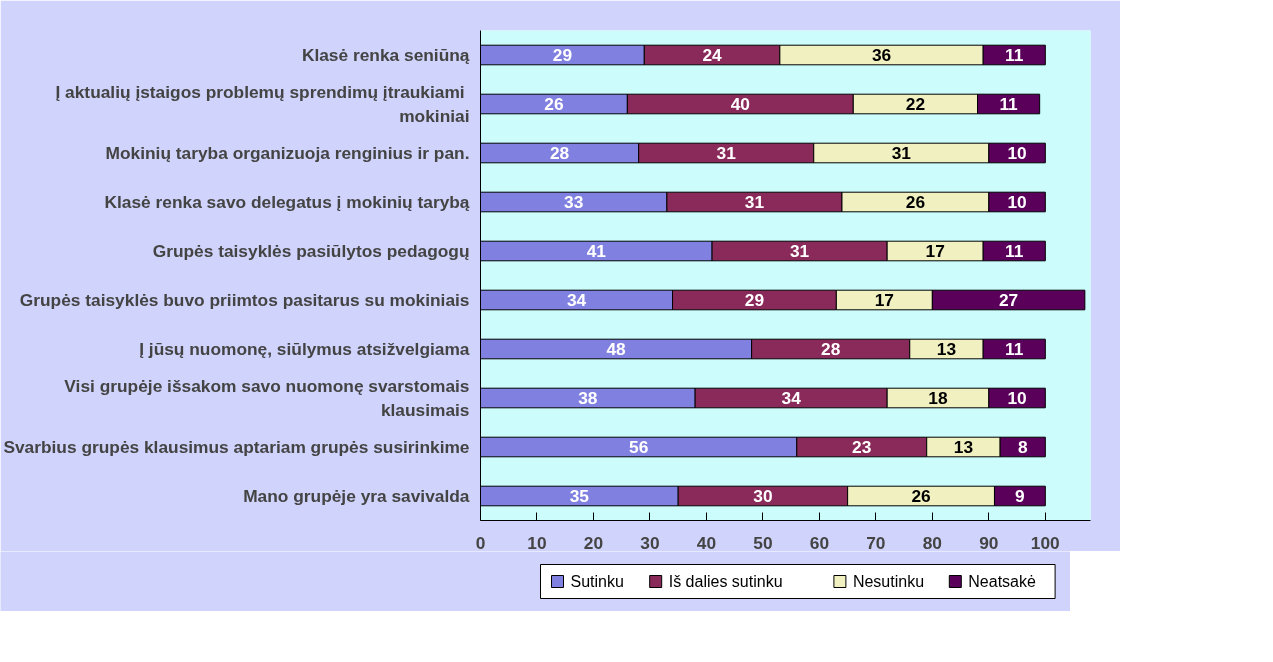 The width and height of the screenshot is (1273, 662). Describe the element at coordinates (881, 55) in the screenshot. I see `data-label: 36` at that location.